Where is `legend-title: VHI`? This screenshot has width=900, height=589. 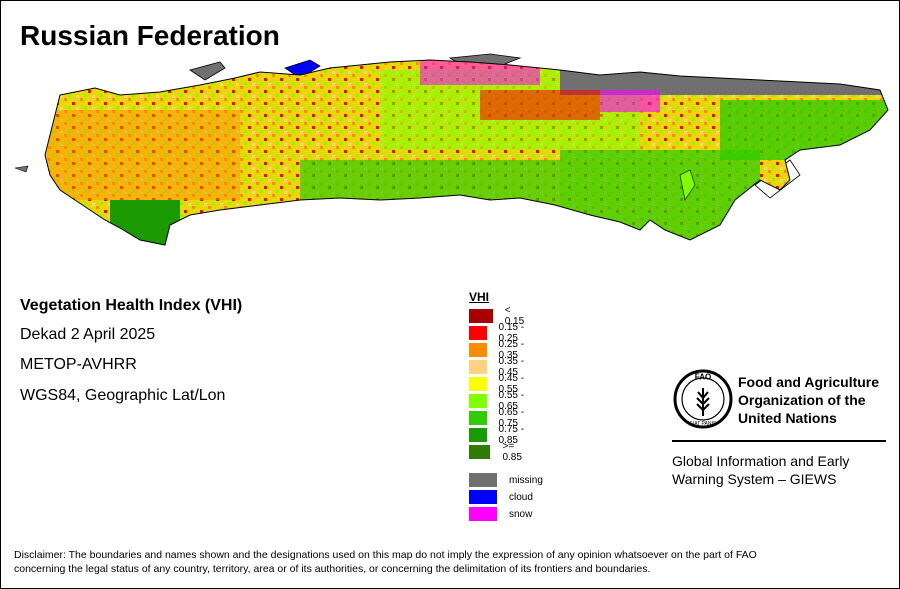
legend-title: VHI is located at coordinates (479, 297).